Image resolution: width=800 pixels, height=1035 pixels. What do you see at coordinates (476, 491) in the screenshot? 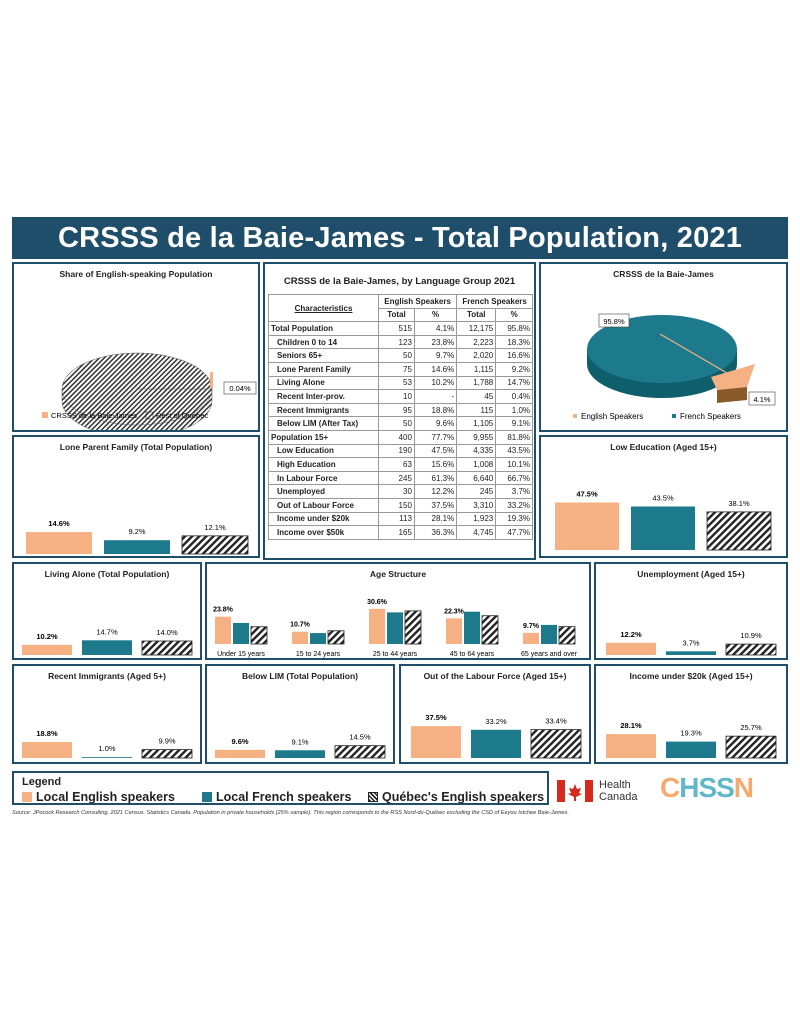
I see `cell-fr-total: 245` at bounding box center [476, 491].